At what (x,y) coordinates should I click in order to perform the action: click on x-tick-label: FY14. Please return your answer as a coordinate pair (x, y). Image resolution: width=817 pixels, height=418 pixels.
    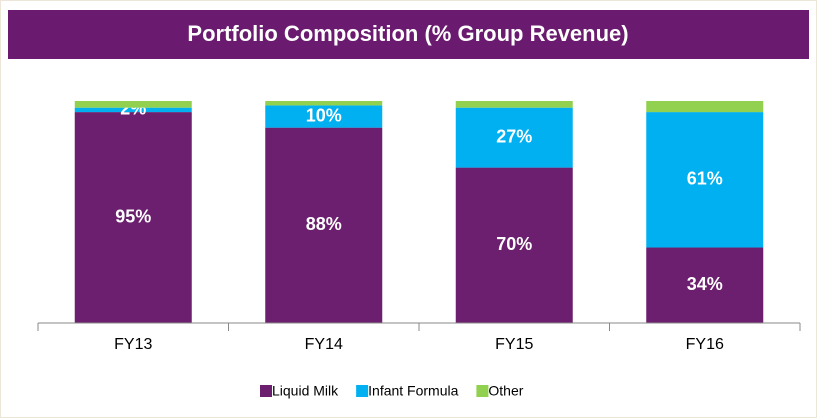
    Looking at the image, I should click on (324, 344).